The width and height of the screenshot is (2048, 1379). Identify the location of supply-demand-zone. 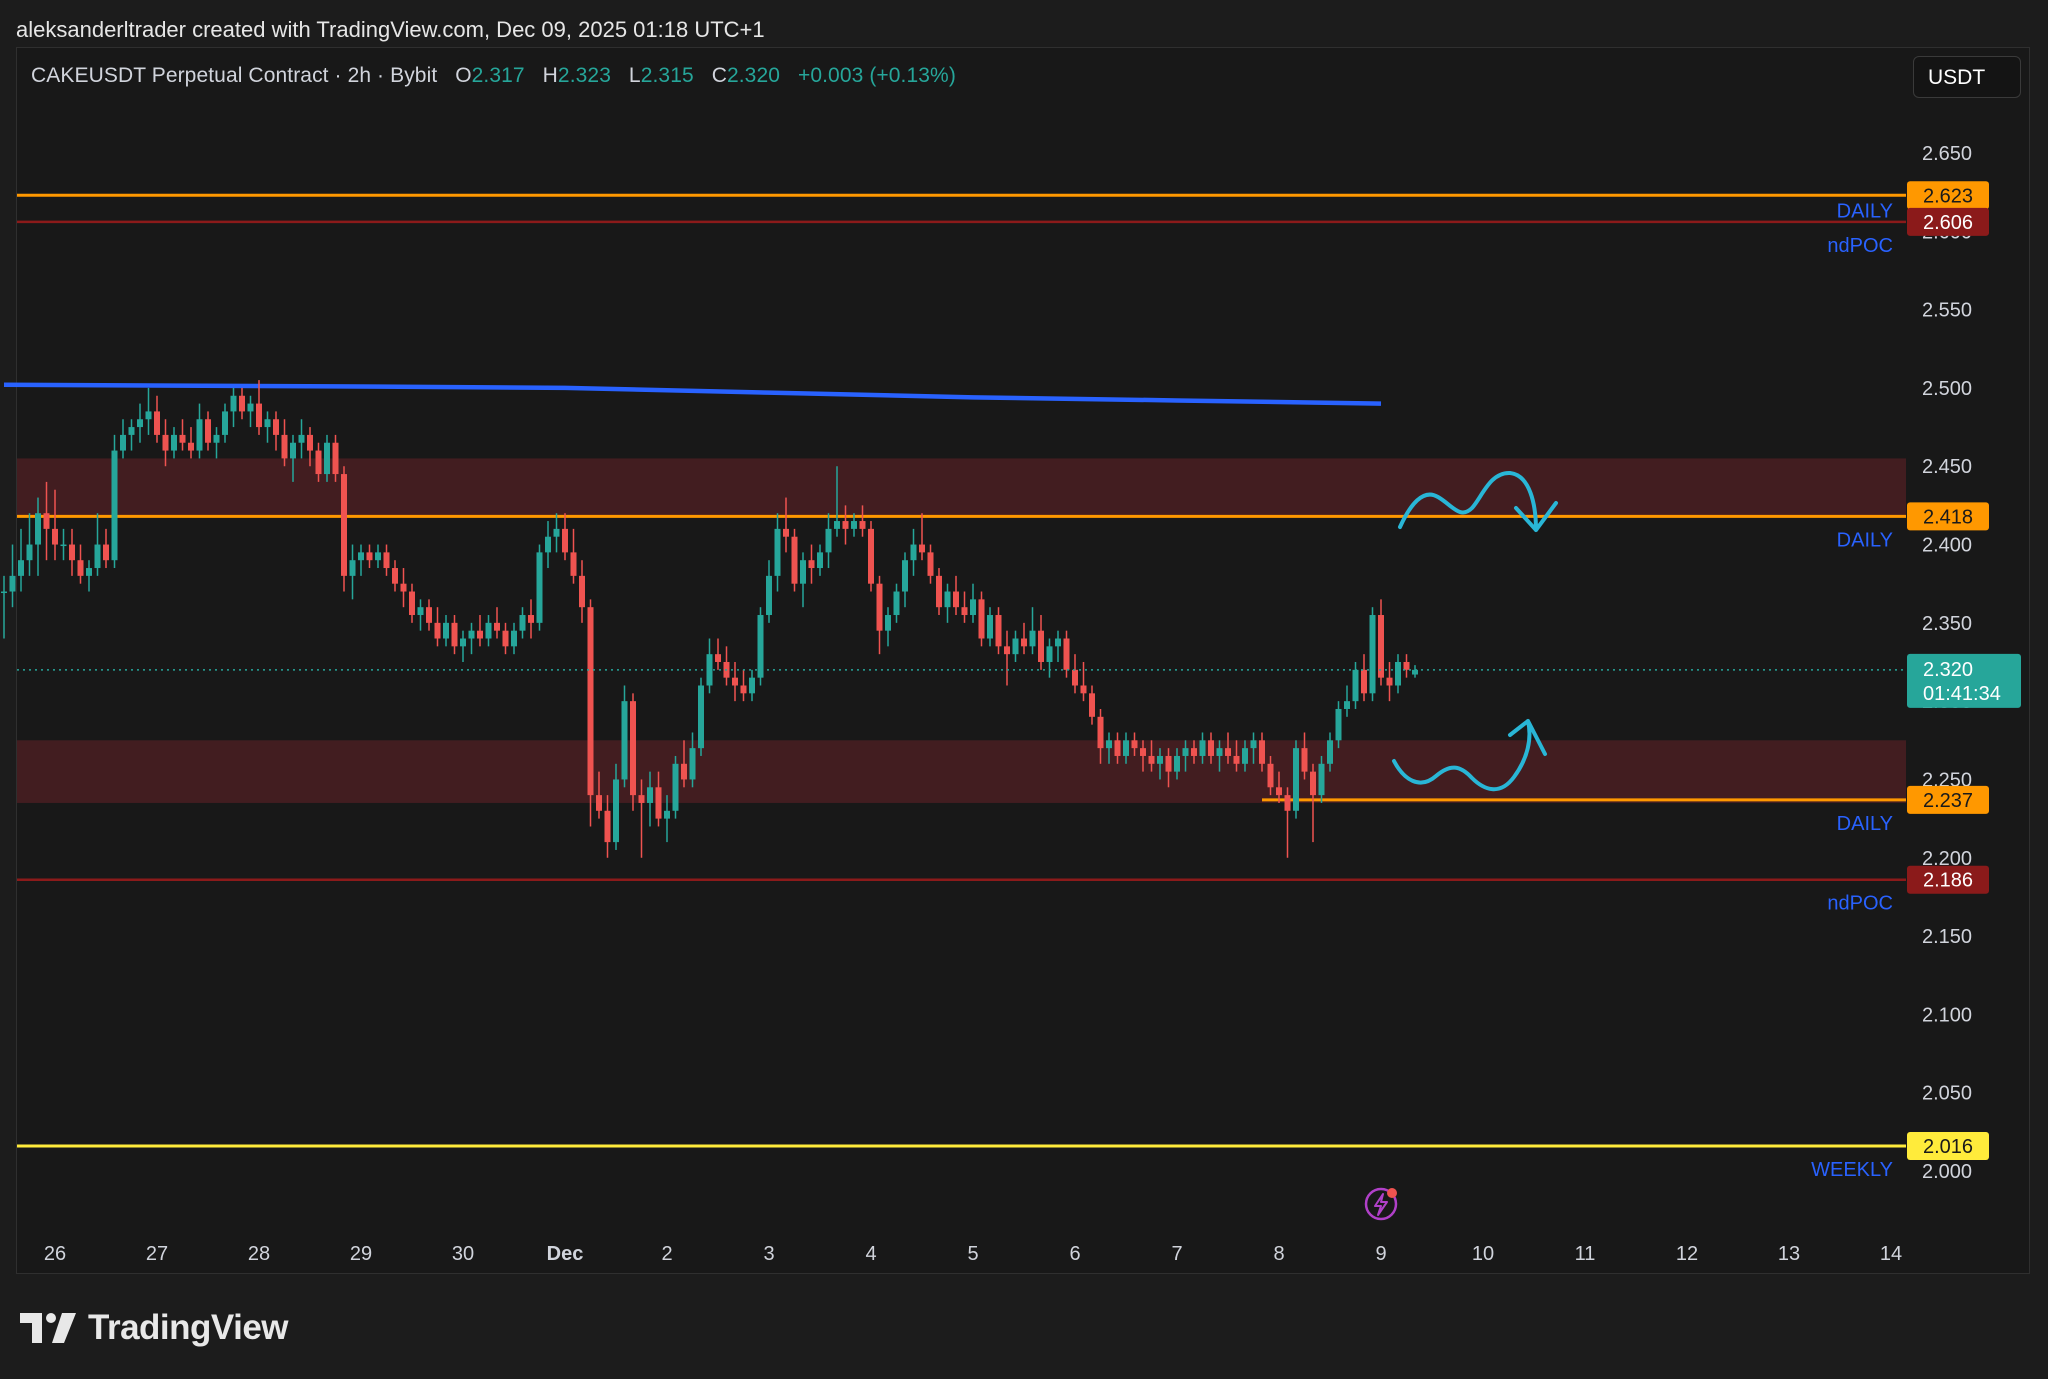
(961, 487).